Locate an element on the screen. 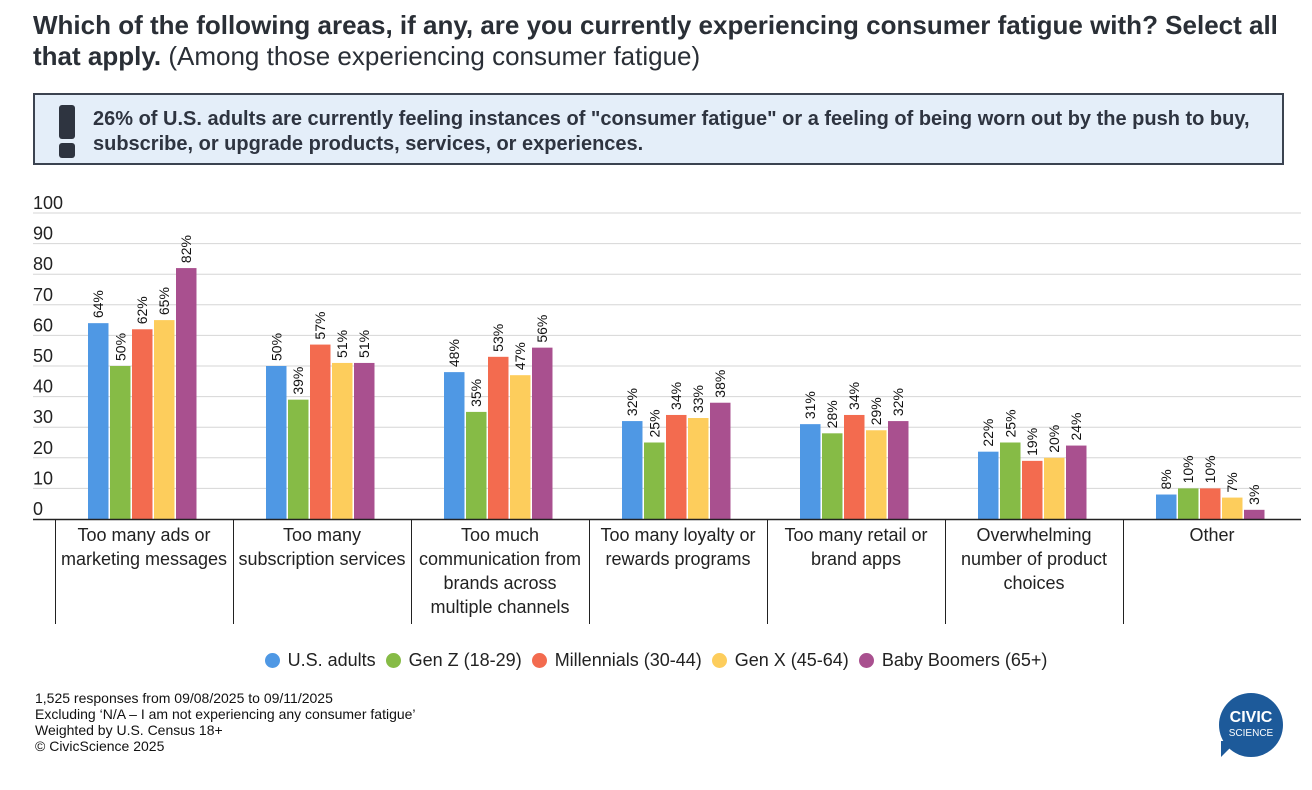 Image resolution: width=1312 pixels, height=790 pixels. x-category-label: Other is located at coordinates (1211, 535).